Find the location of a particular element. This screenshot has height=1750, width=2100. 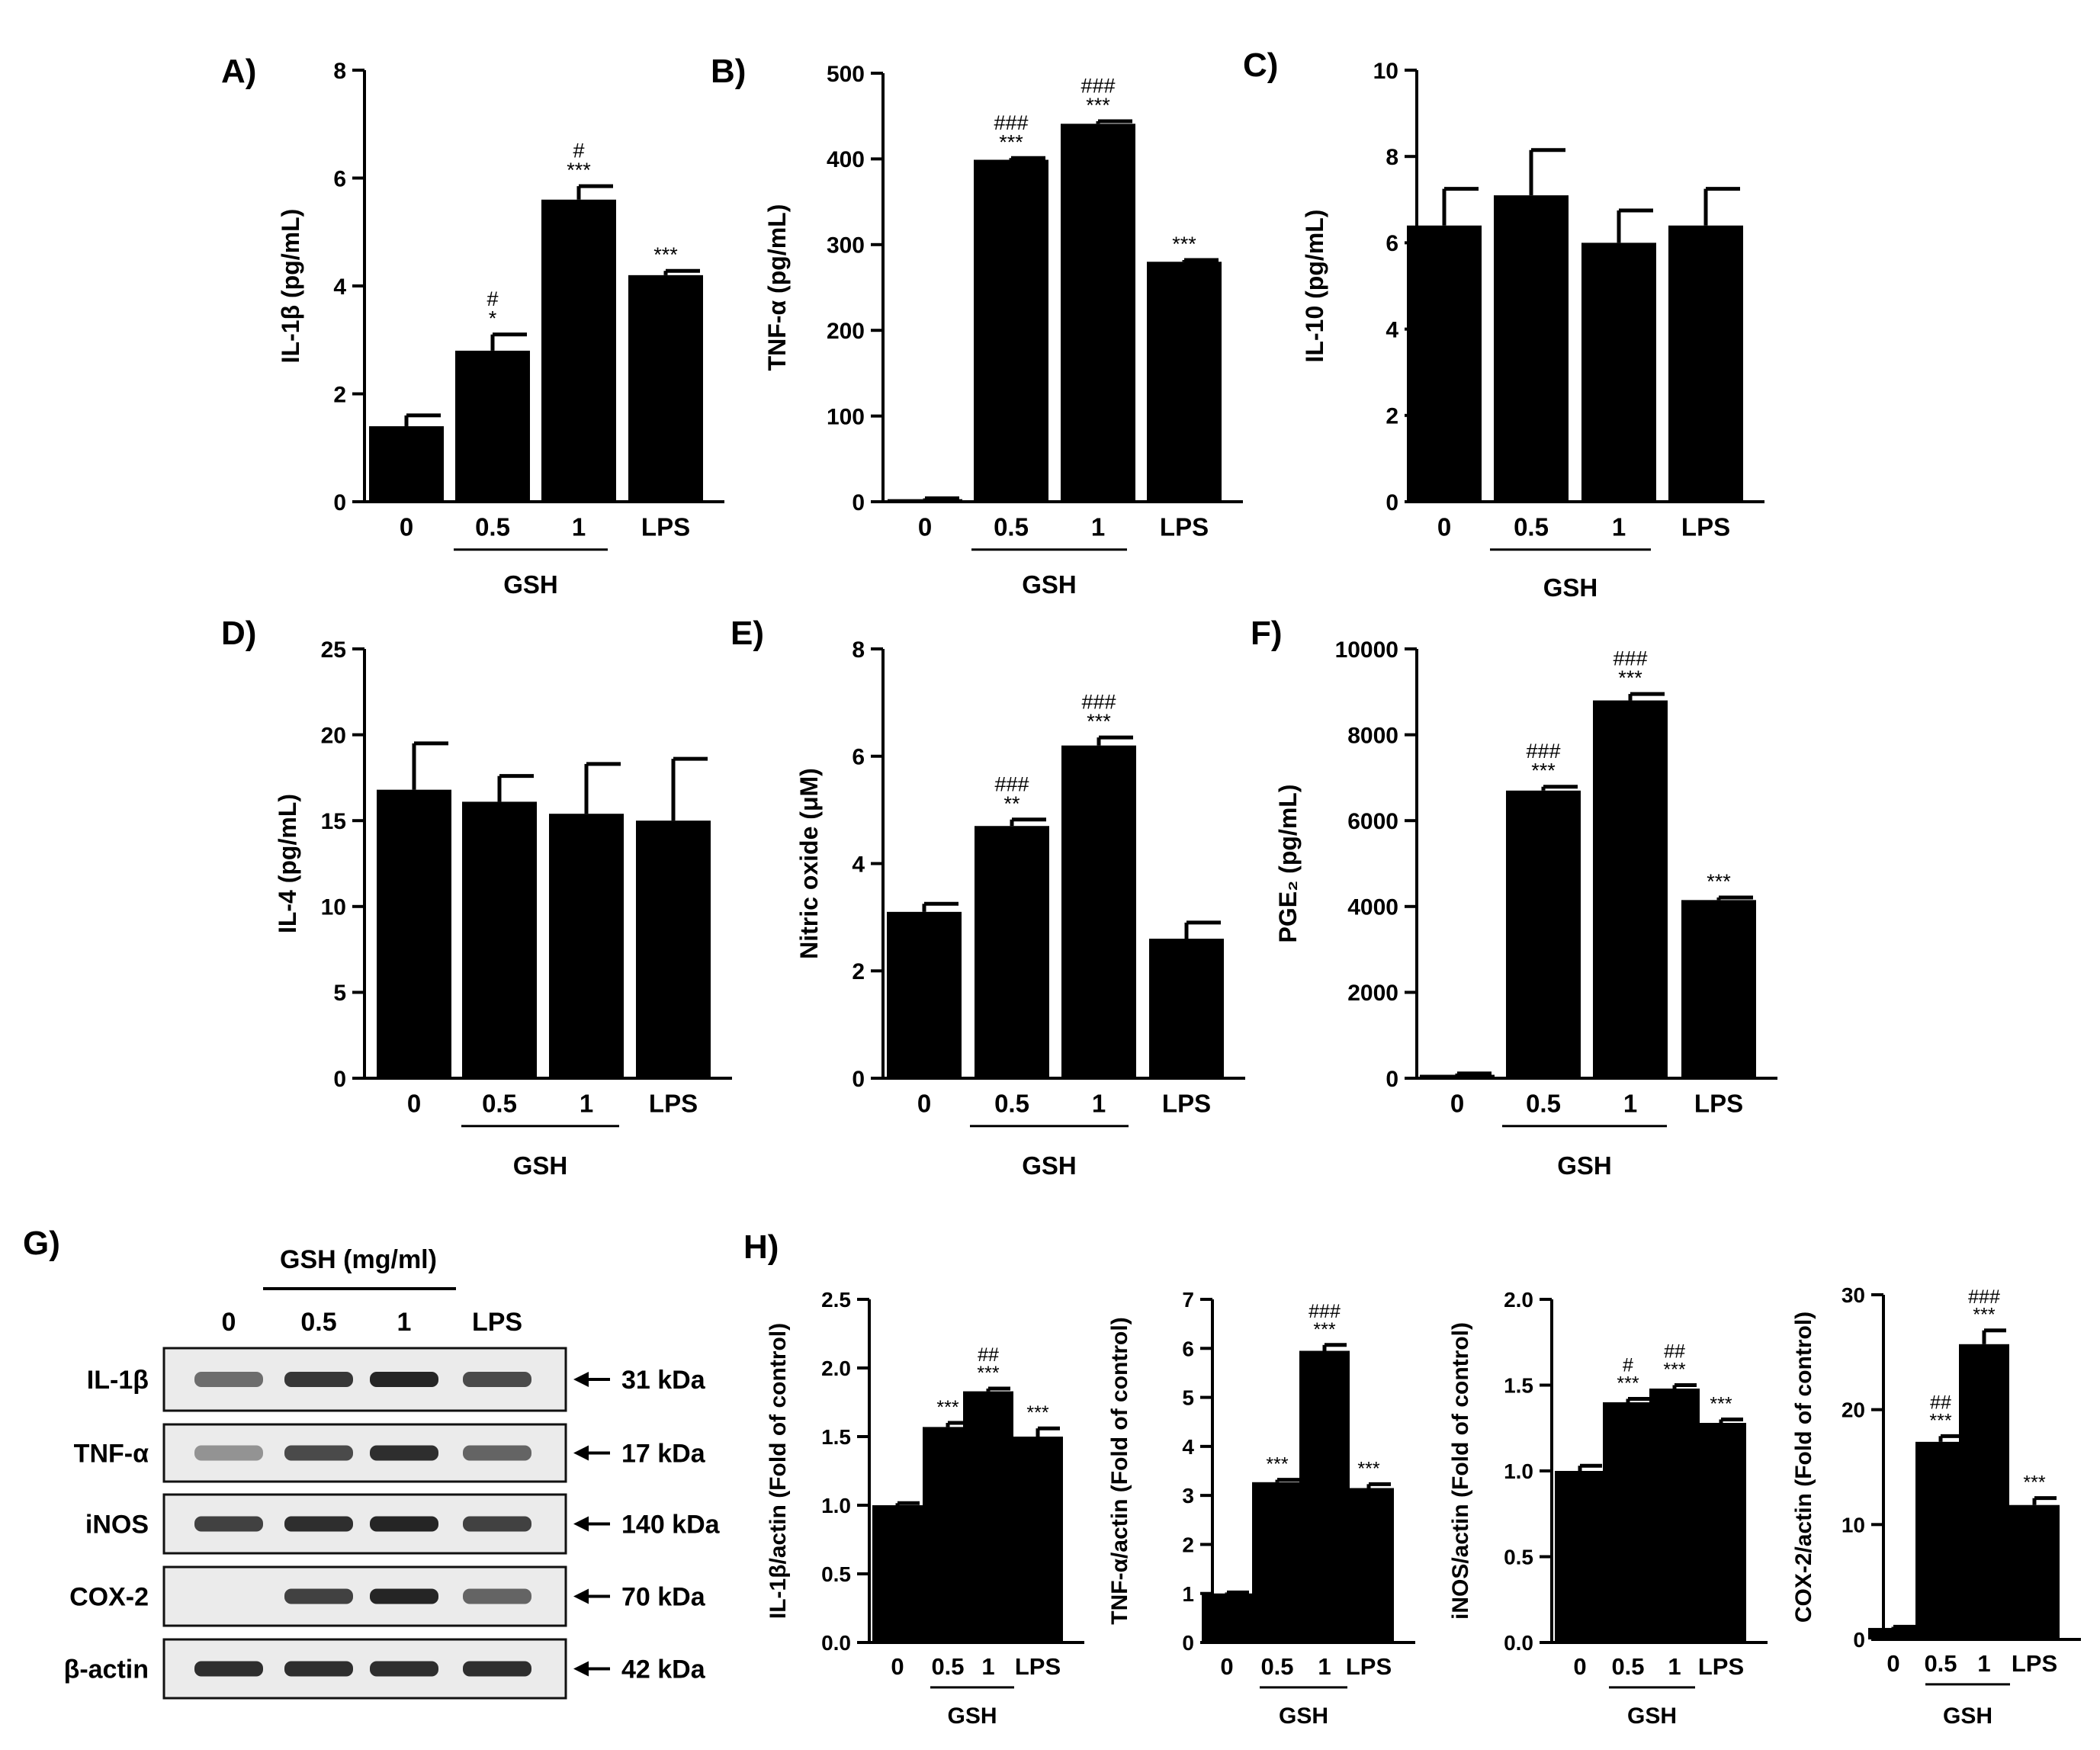

y-axis-label: COX-2/actin (Fold of control) is located at coordinates (1803, 1467).